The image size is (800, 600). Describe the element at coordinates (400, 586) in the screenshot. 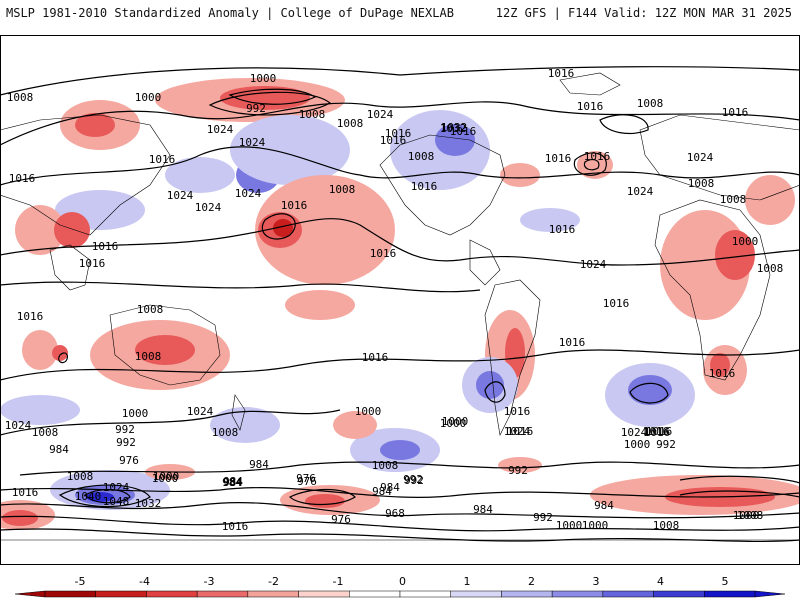

I see `colorbar: -5 -4 -3 -2 -1 0 1 2 3 4 5` at that location.